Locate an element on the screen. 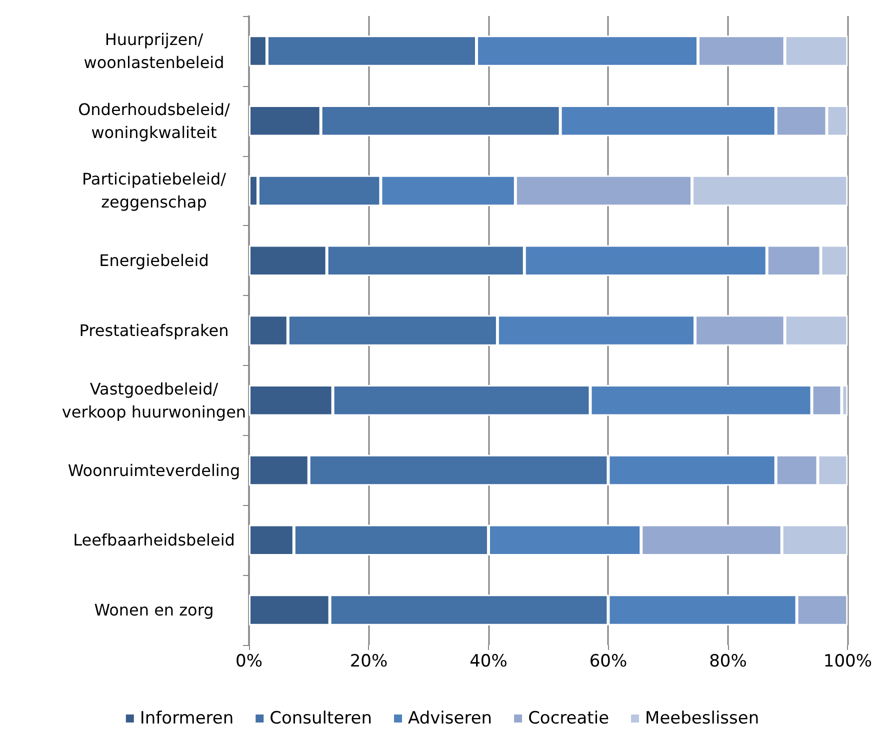 The width and height of the screenshot is (883, 745). legend-label: Cocreatie is located at coordinates (569, 718).